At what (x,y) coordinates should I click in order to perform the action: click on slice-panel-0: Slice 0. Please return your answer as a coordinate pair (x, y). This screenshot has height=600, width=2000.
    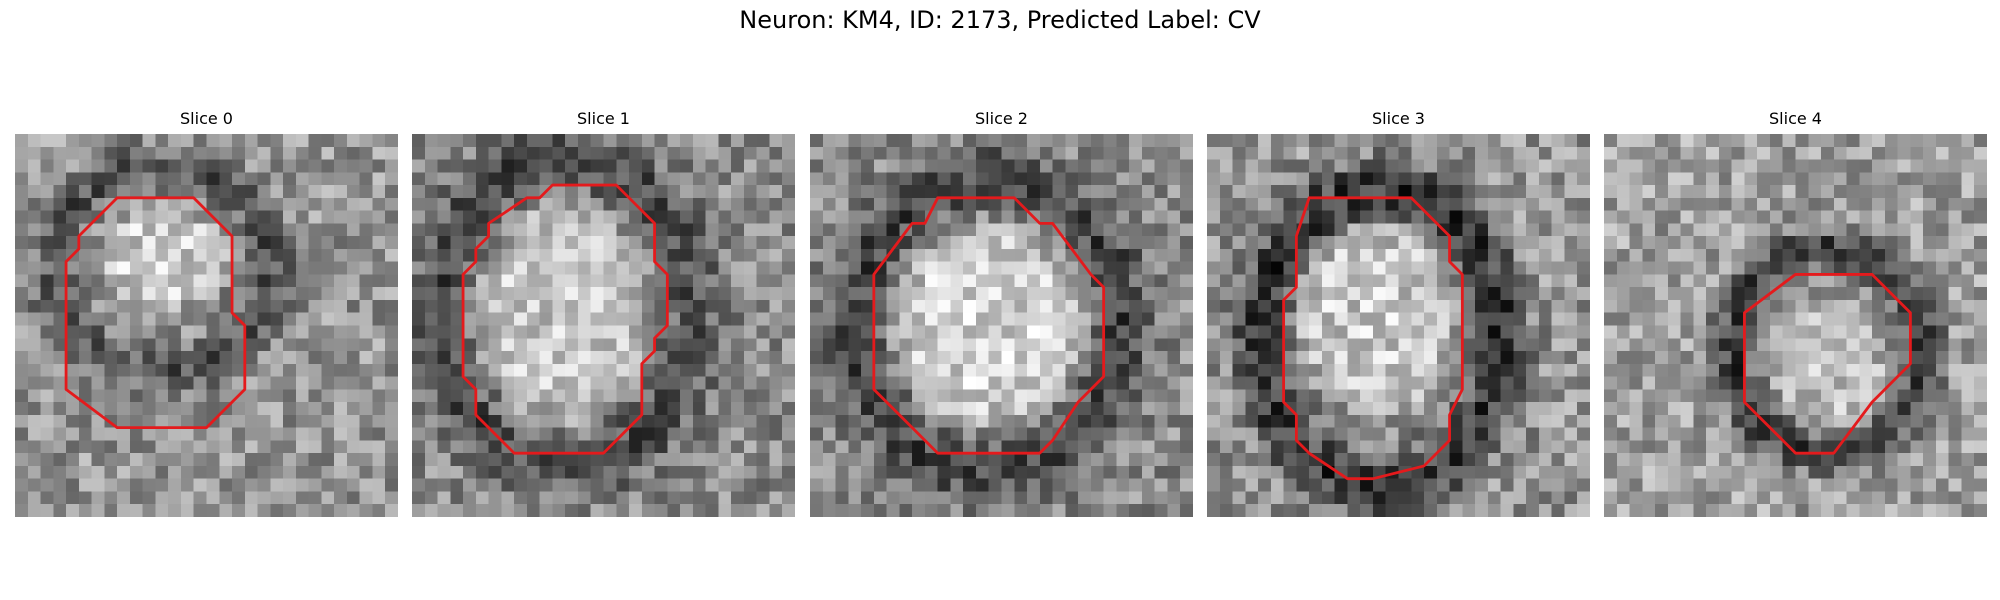
    Looking at the image, I should click on (206, 312).